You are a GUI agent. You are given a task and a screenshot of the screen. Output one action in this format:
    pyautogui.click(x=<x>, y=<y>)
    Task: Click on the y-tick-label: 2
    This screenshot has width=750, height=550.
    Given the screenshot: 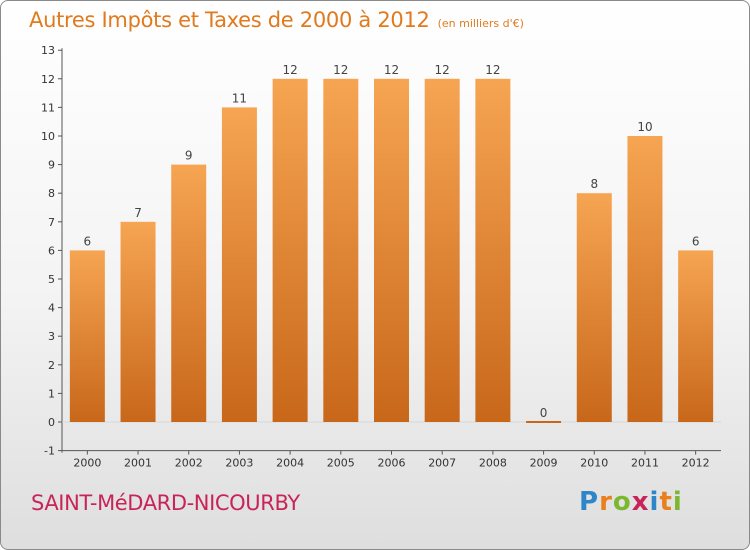 What is the action you would take?
    pyautogui.click(x=51, y=365)
    